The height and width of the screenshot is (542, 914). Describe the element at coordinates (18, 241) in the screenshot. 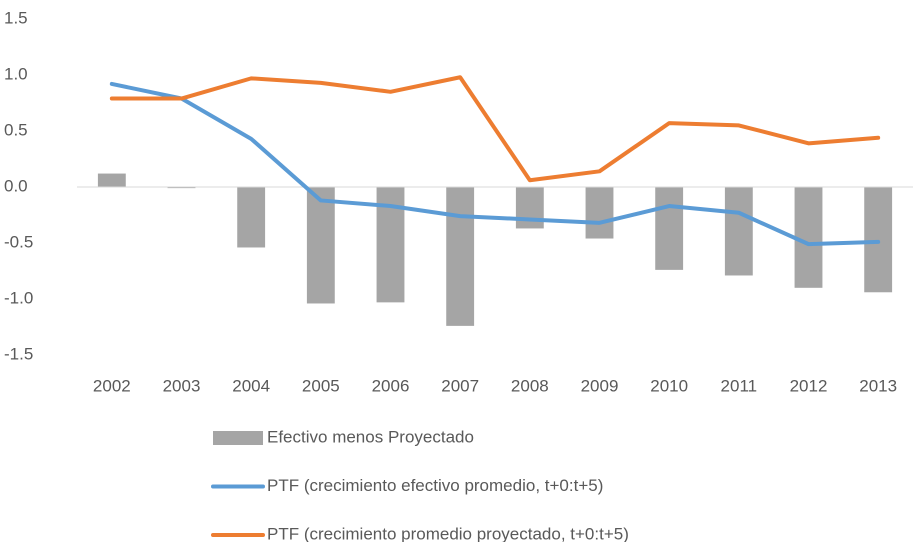

I see `y-tick-label: -0.5` at that location.